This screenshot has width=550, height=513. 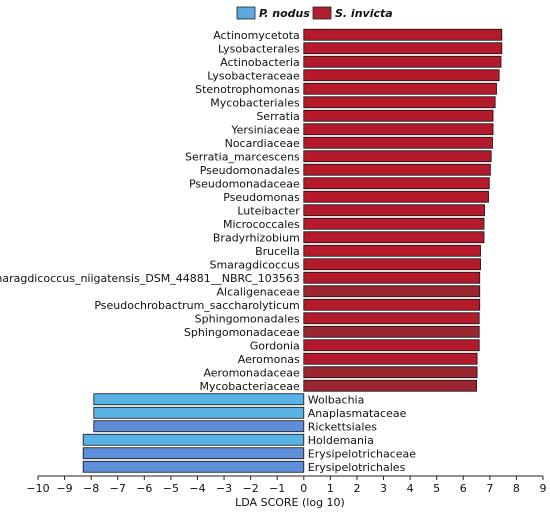 What do you see at coordinates (144, 488) in the screenshot?
I see `x-tick-label-4: −6` at bounding box center [144, 488].